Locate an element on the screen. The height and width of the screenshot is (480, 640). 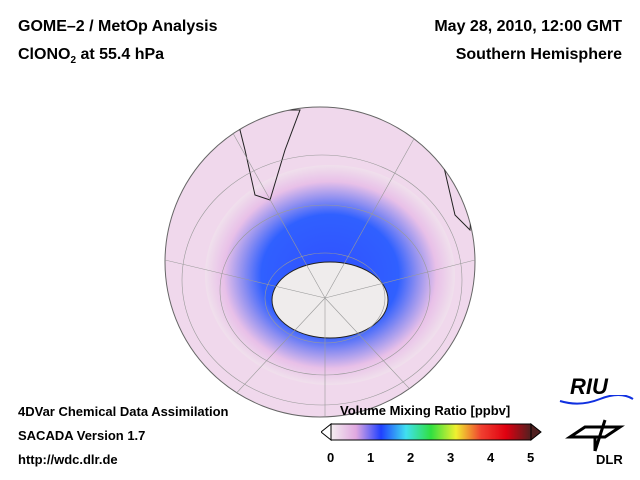
colorbar-tick-label: 3 is located at coordinates (451, 457).